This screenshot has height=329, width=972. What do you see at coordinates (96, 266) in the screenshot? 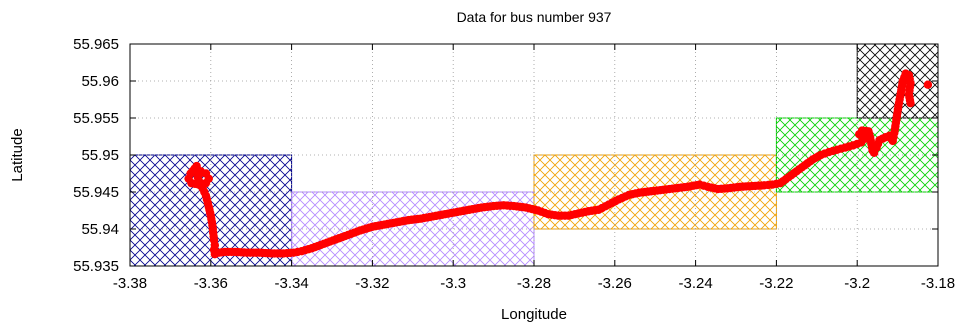
I see `y-tick-label: 55.935` at bounding box center [96, 266].